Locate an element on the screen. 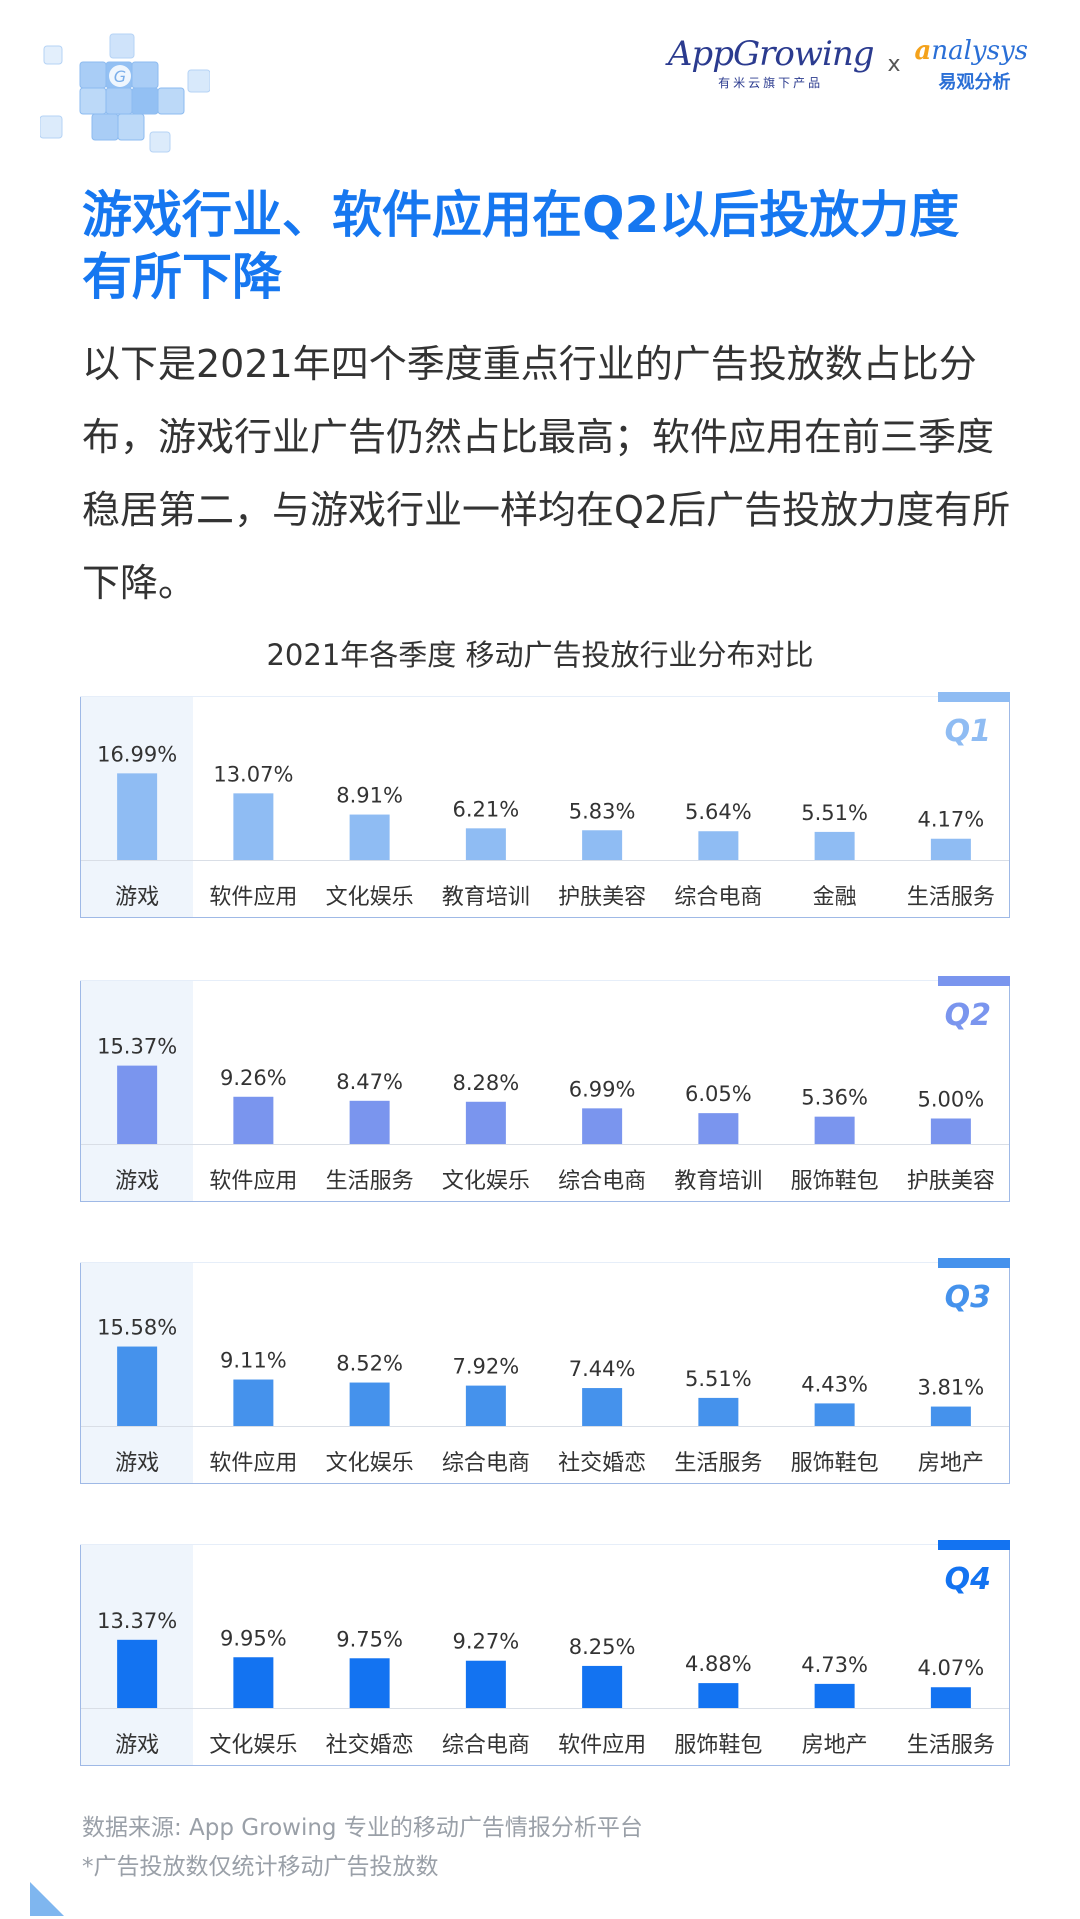 This screenshot has height=1919, width=1080. partner-logos: AppGrowing 有米云旗下产品 x analysys 易观分析 is located at coordinates (848, 69).